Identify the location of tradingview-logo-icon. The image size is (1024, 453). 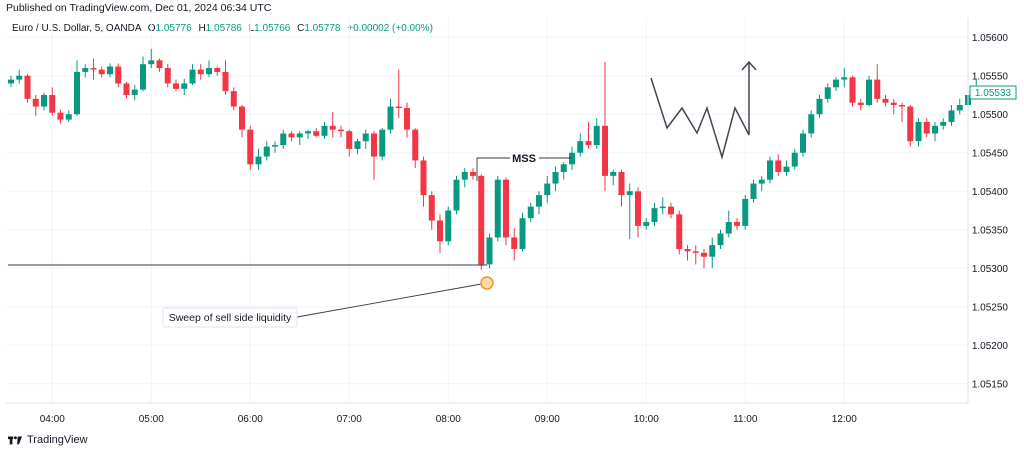
(15, 440).